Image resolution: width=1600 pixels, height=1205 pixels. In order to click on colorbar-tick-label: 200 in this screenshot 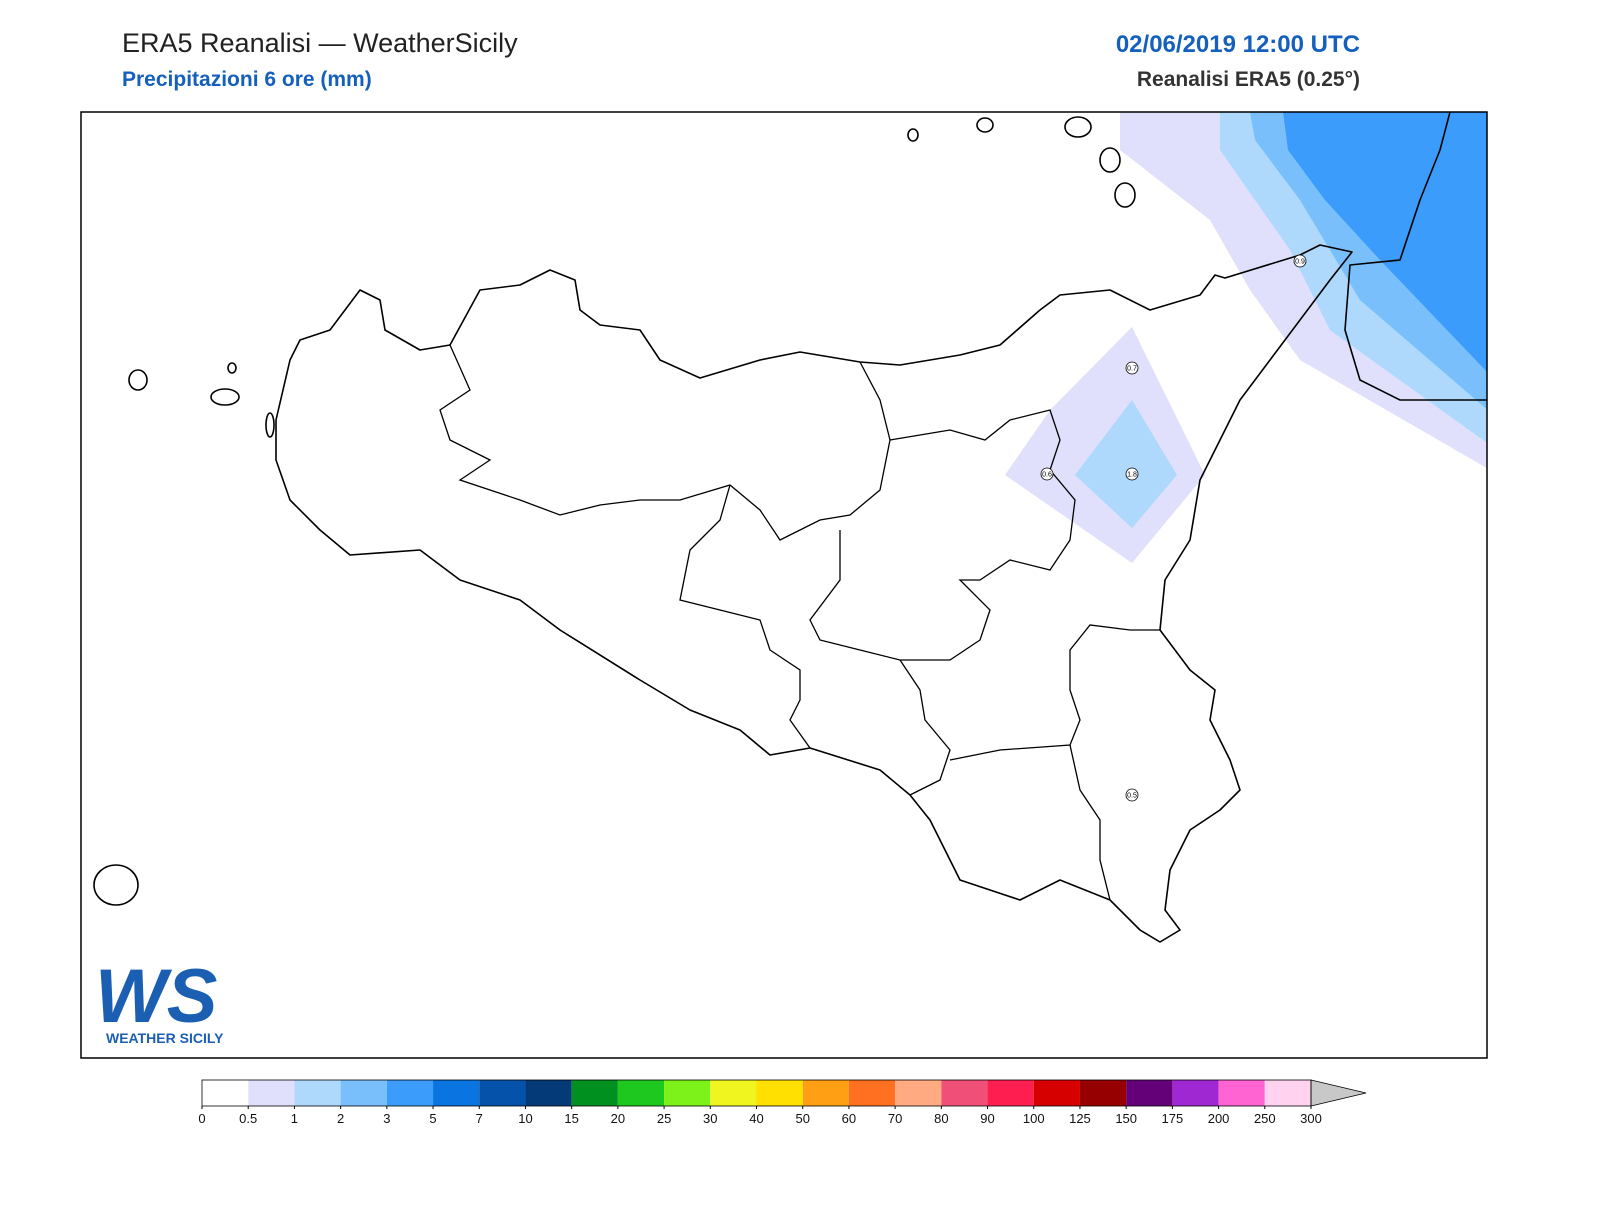, I will do `click(1219, 1118)`.